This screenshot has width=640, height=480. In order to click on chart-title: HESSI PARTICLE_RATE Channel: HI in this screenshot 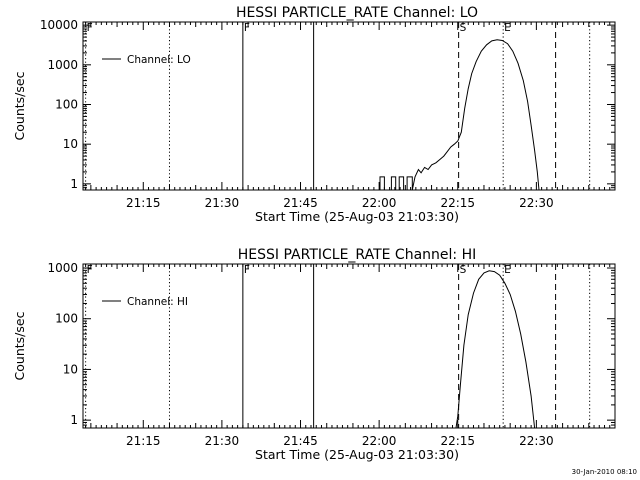, I will do `click(357, 255)`.